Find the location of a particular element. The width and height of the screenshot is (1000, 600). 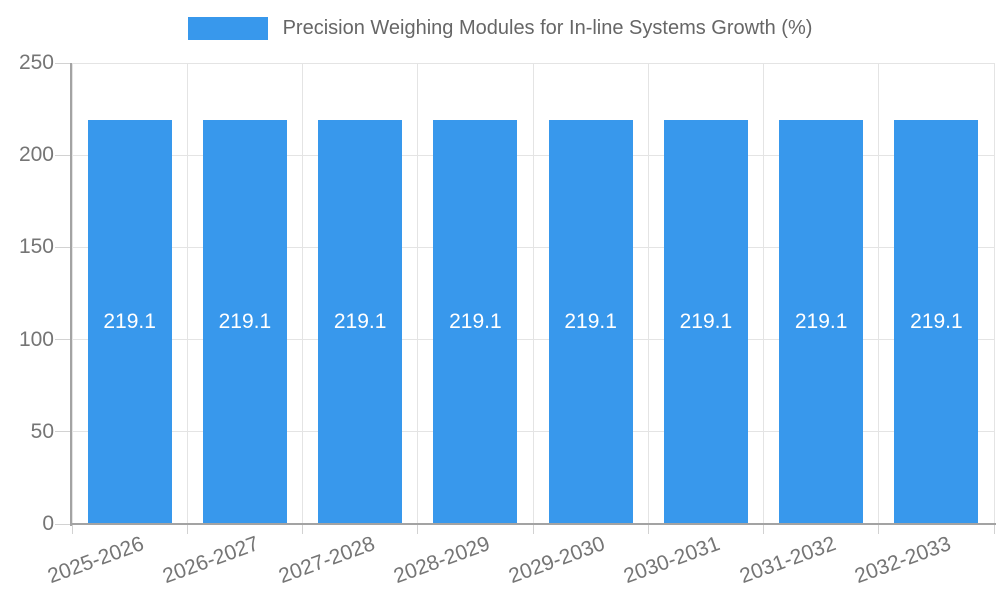

y-tick-label: 50 is located at coordinates (42, 431).